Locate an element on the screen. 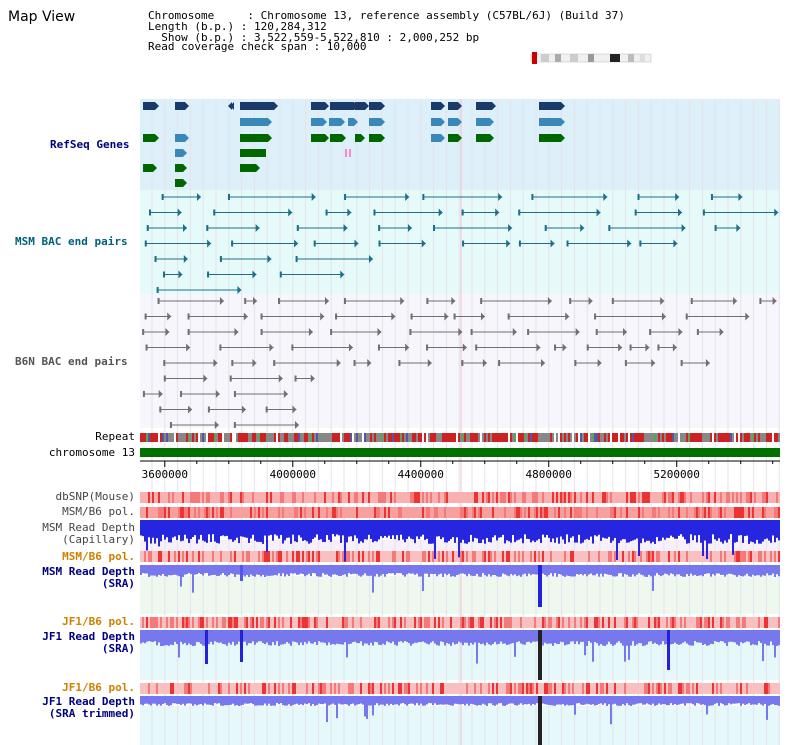  chromosome-bar is located at coordinates (460, 452).